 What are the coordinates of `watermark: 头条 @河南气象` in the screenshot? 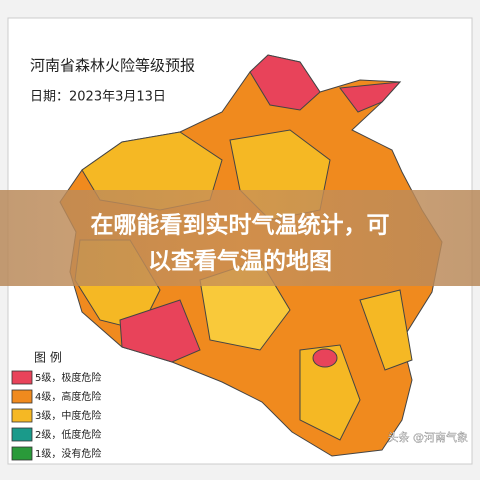 It's located at (428, 437).